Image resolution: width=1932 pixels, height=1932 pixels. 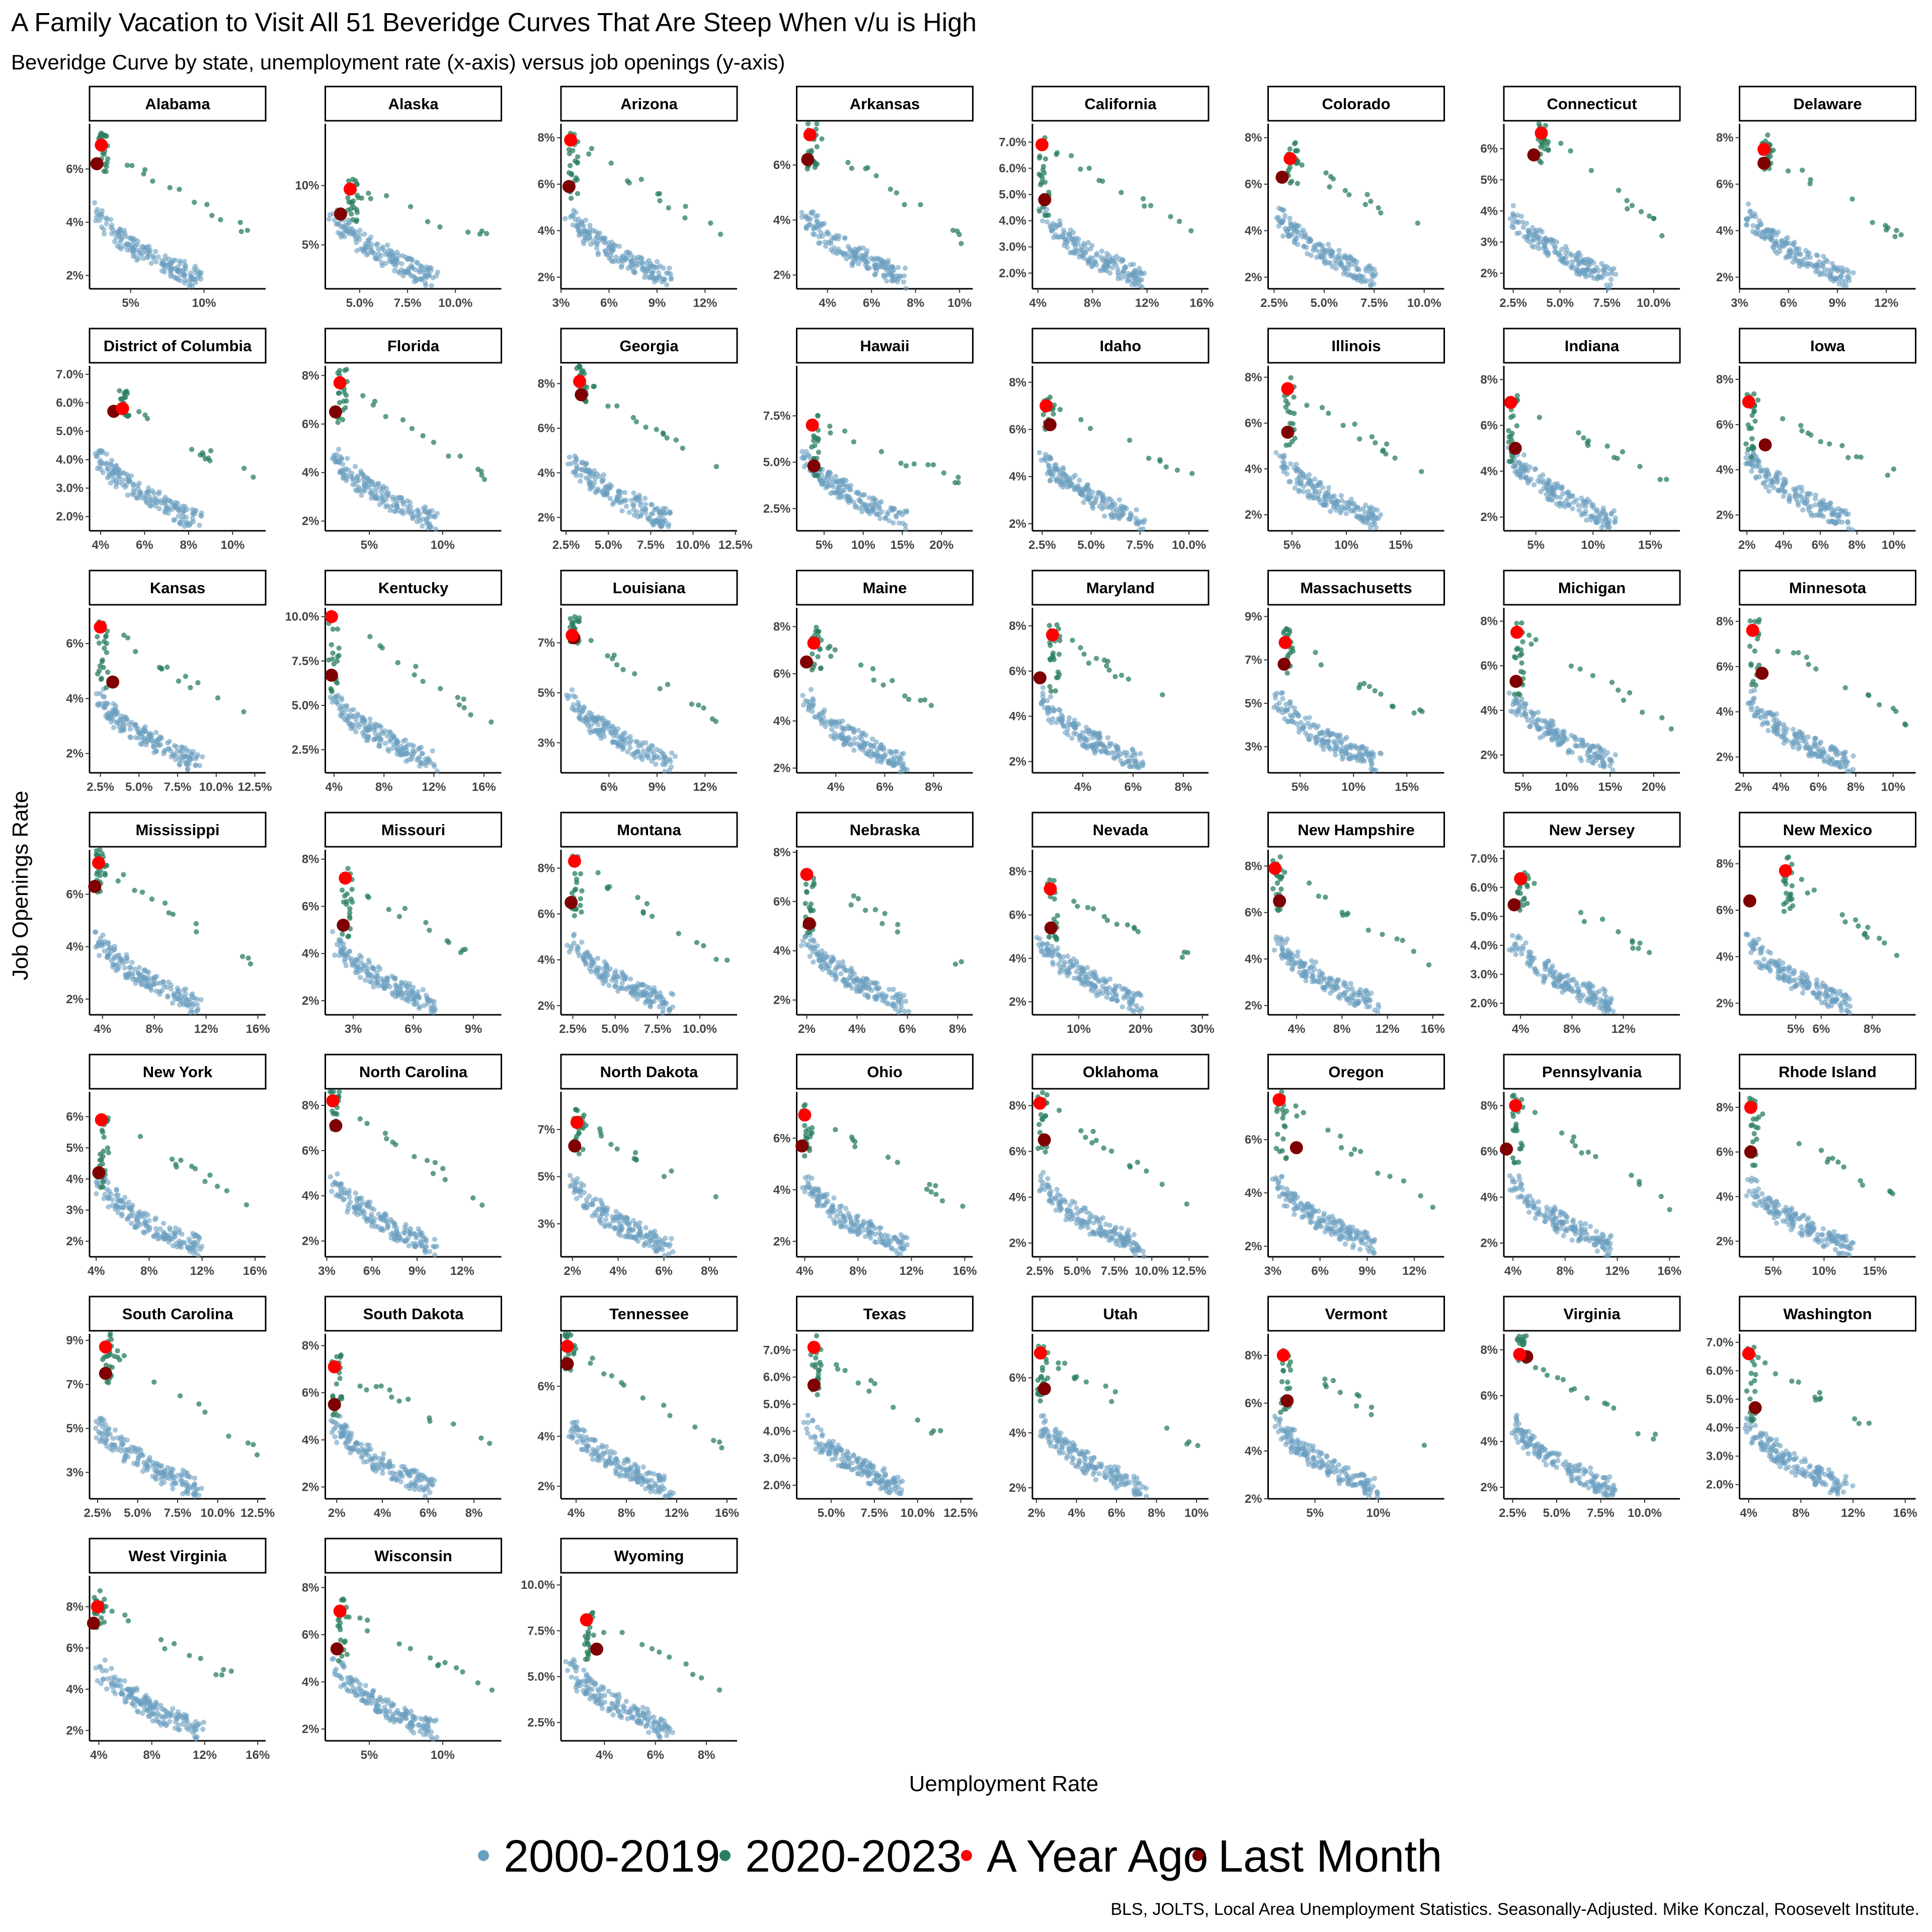 I want to click on facet-label: Alabama, so click(x=177, y=104).